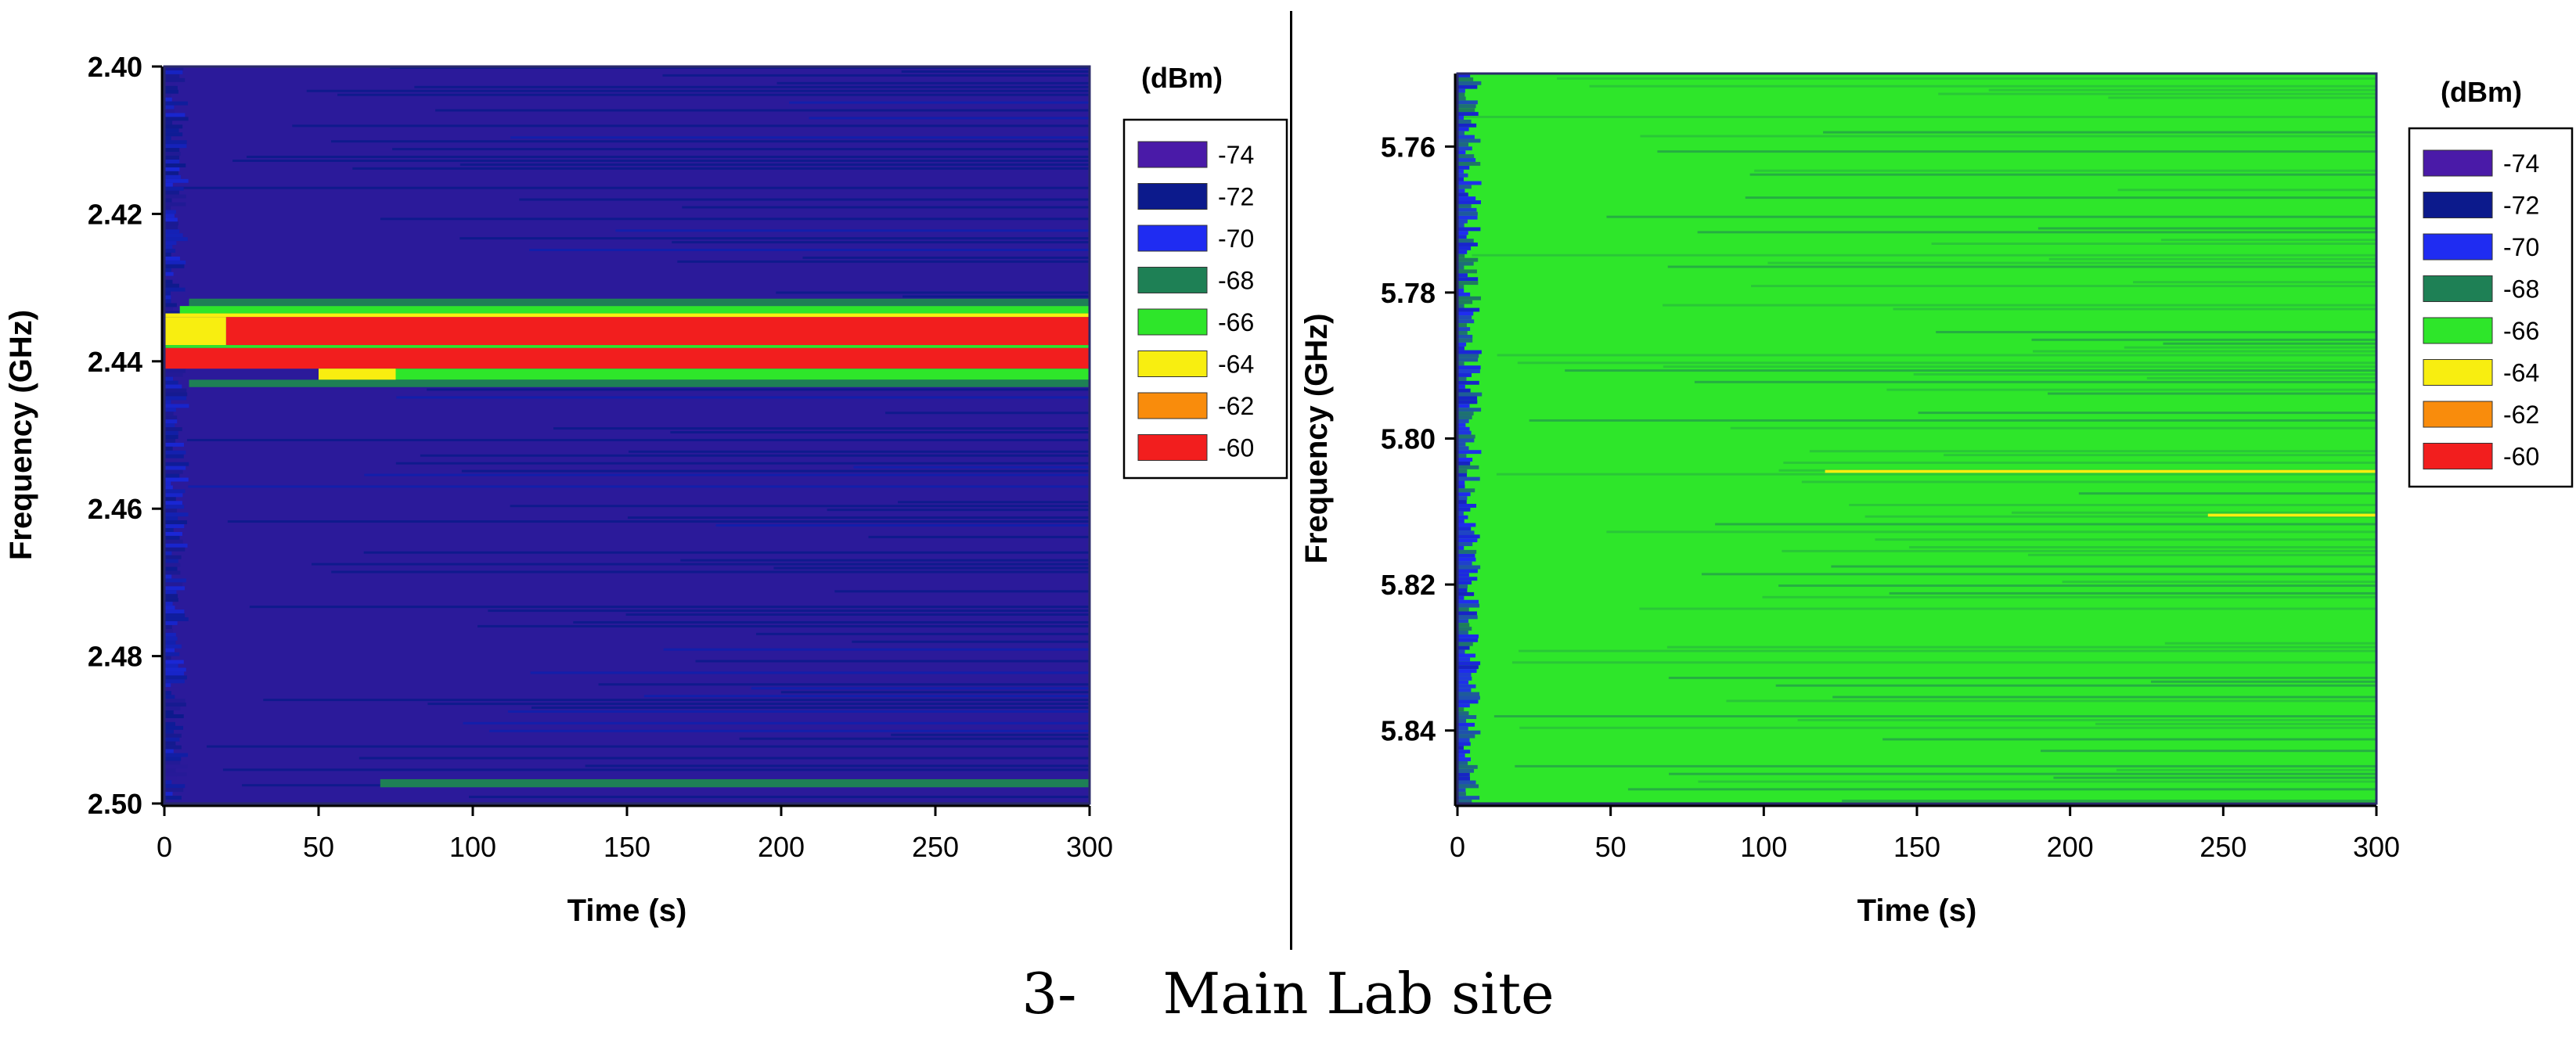 Image resolution: width=2576 pixels, height=1039 pixels. I want to click on x-tick-label: 300, so click(1089, 847).